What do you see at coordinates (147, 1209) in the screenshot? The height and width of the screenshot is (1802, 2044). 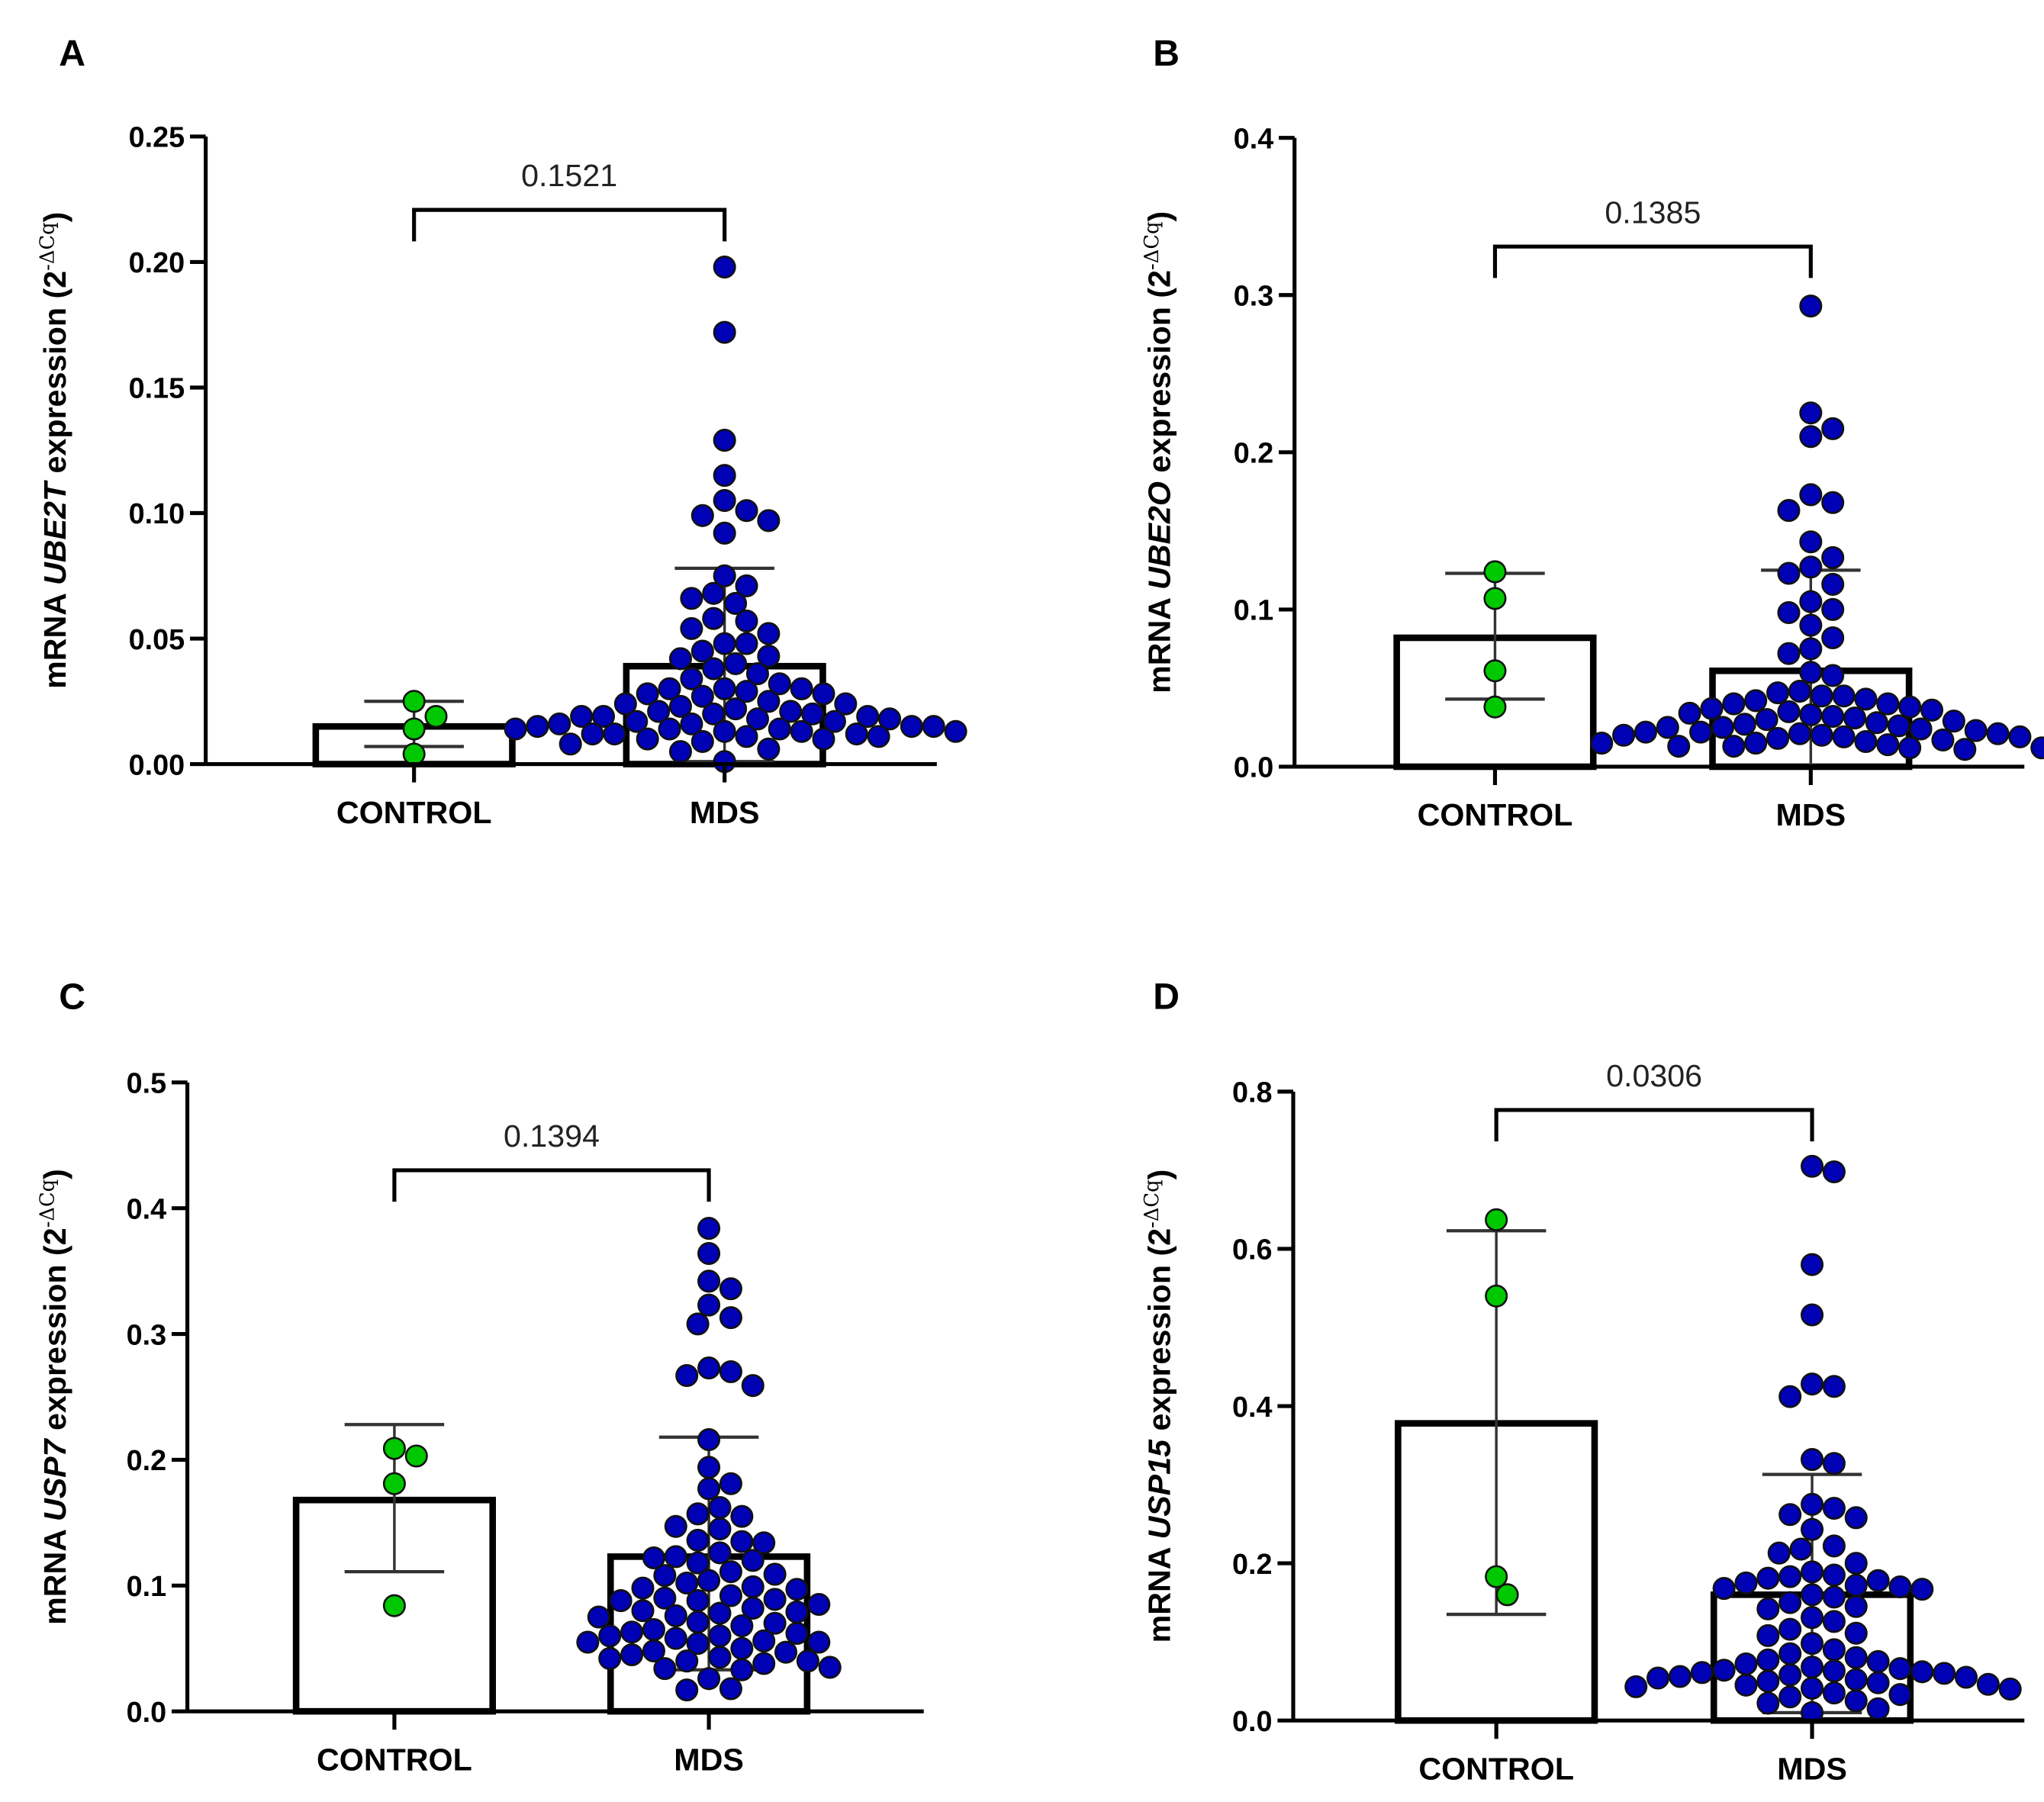 I see `y-tick-label: 0.4` at bounding box center [147, 1209].